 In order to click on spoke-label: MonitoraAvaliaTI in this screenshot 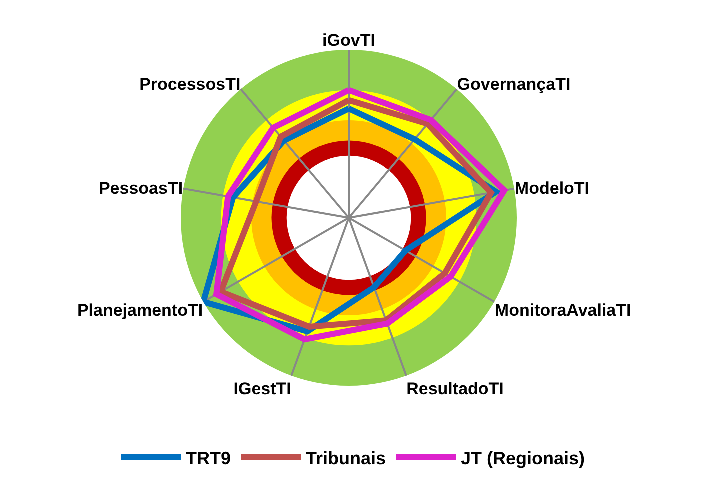, I will do `click(563, 310)`.